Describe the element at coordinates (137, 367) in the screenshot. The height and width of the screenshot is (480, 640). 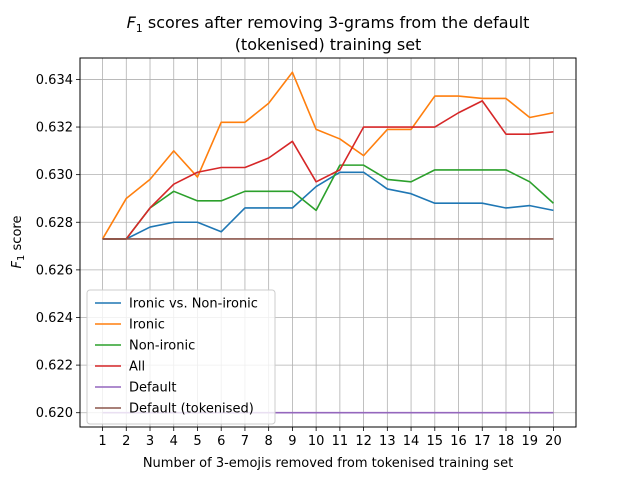
I see `legend-label: All` at that location.